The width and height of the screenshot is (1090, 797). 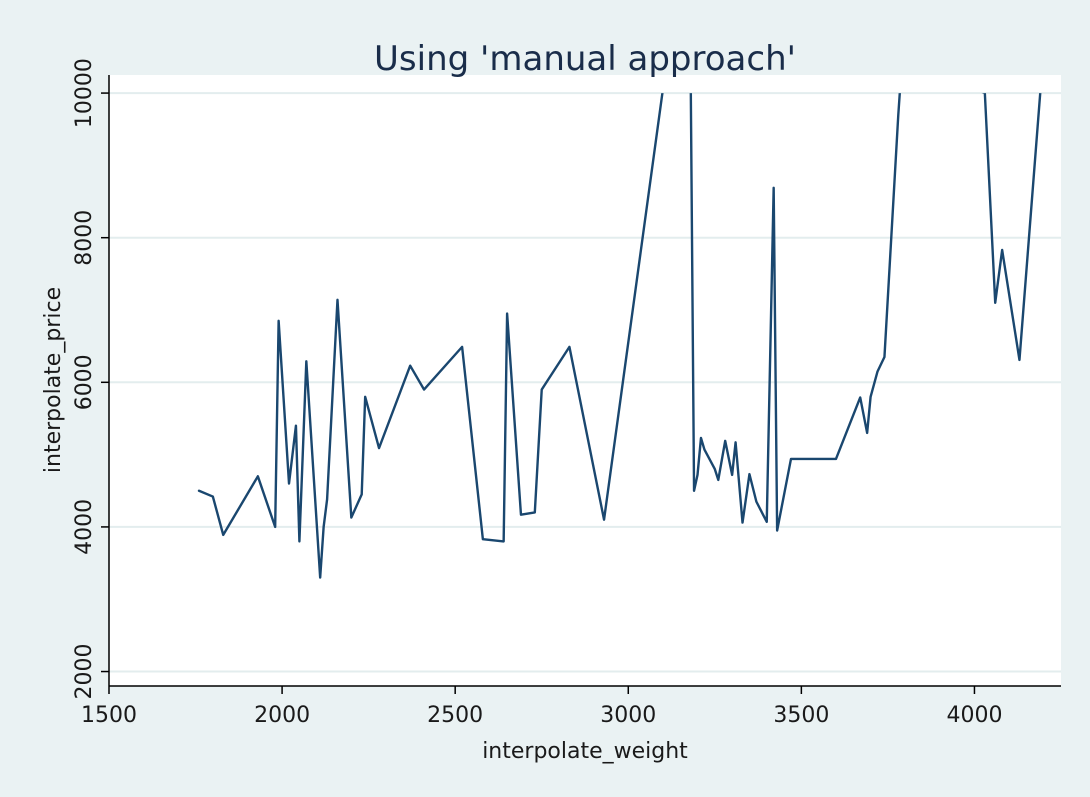 What do you see at coordinates (585, 59) in the screenshot?
I see `chart-title: Using 'manual approach'` at bounding box center [585, 59].